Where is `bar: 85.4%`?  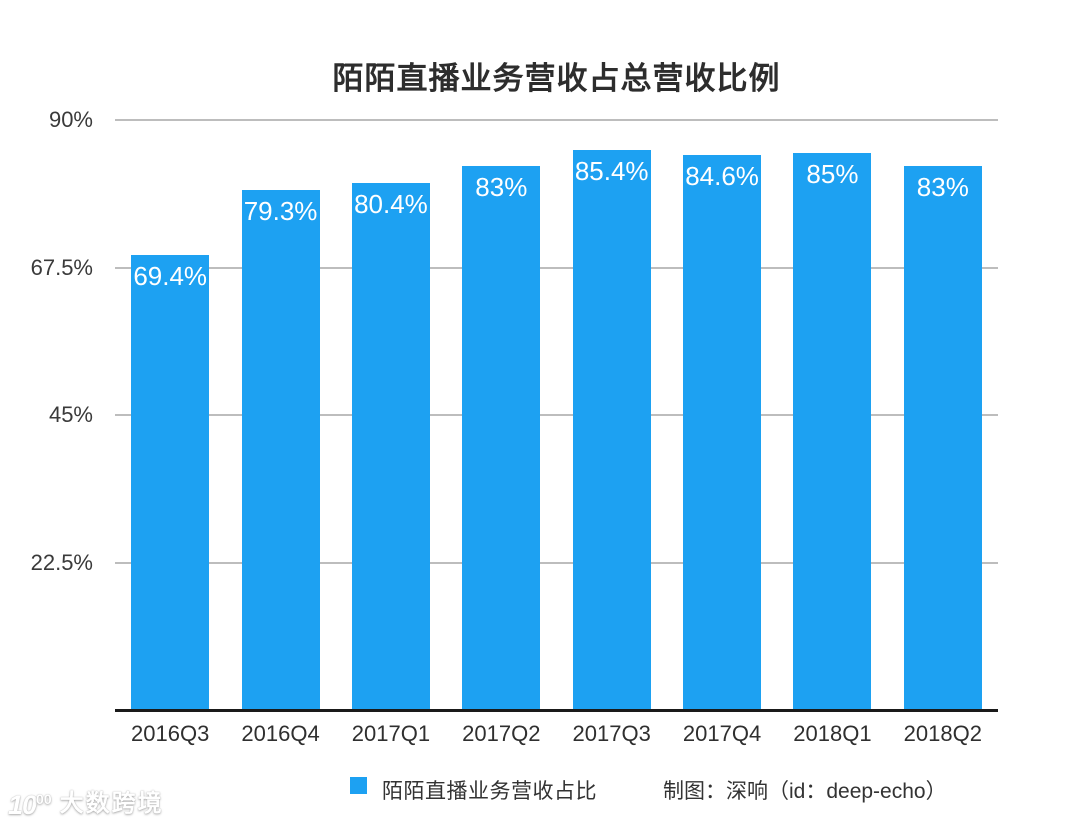 bar: 85.4% is located at coordinates (611, 430).